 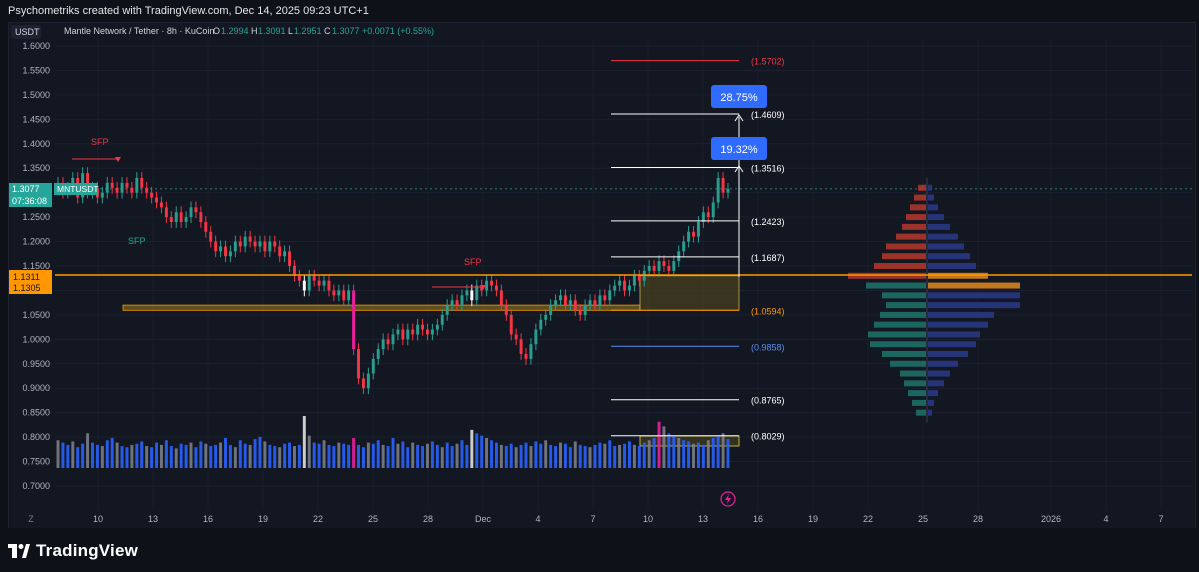 What do you see at coordinates (31, 519) in the screenshot?
I see `timezone-label: Z` at bounding box center [31, 519].